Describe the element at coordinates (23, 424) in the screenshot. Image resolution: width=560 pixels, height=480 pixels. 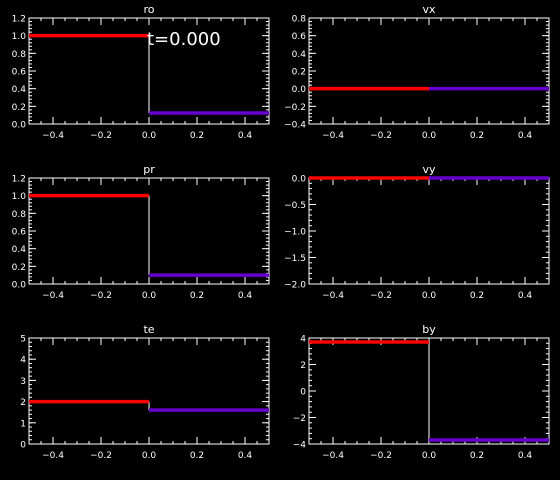
I see `y-tick-label: 1` at that location.